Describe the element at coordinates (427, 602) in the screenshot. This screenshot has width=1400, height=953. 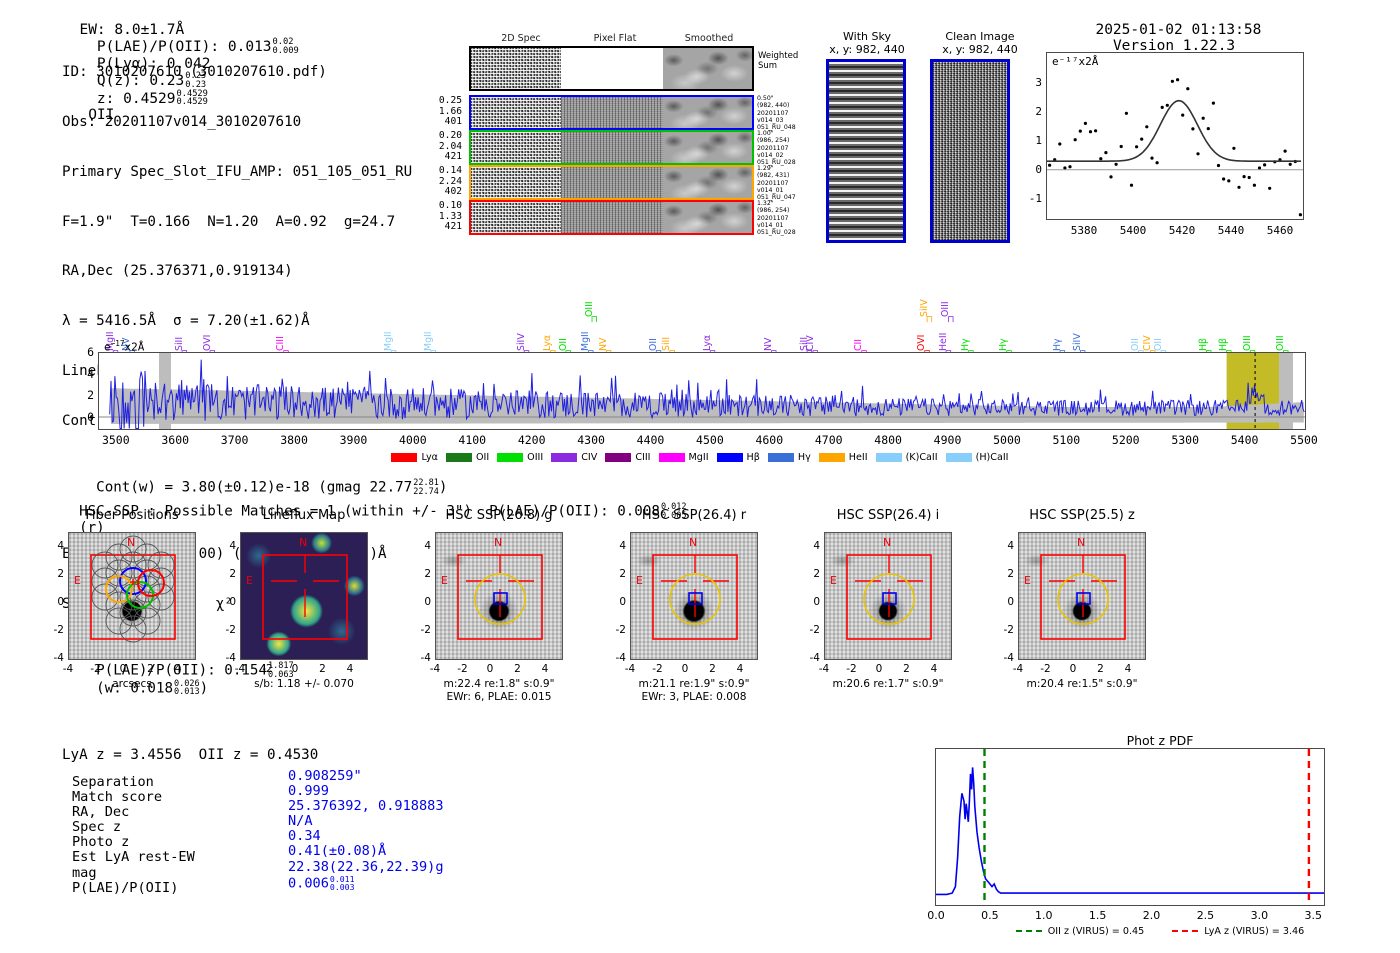
I see `panel-2-ytick-0: 0` at that location.